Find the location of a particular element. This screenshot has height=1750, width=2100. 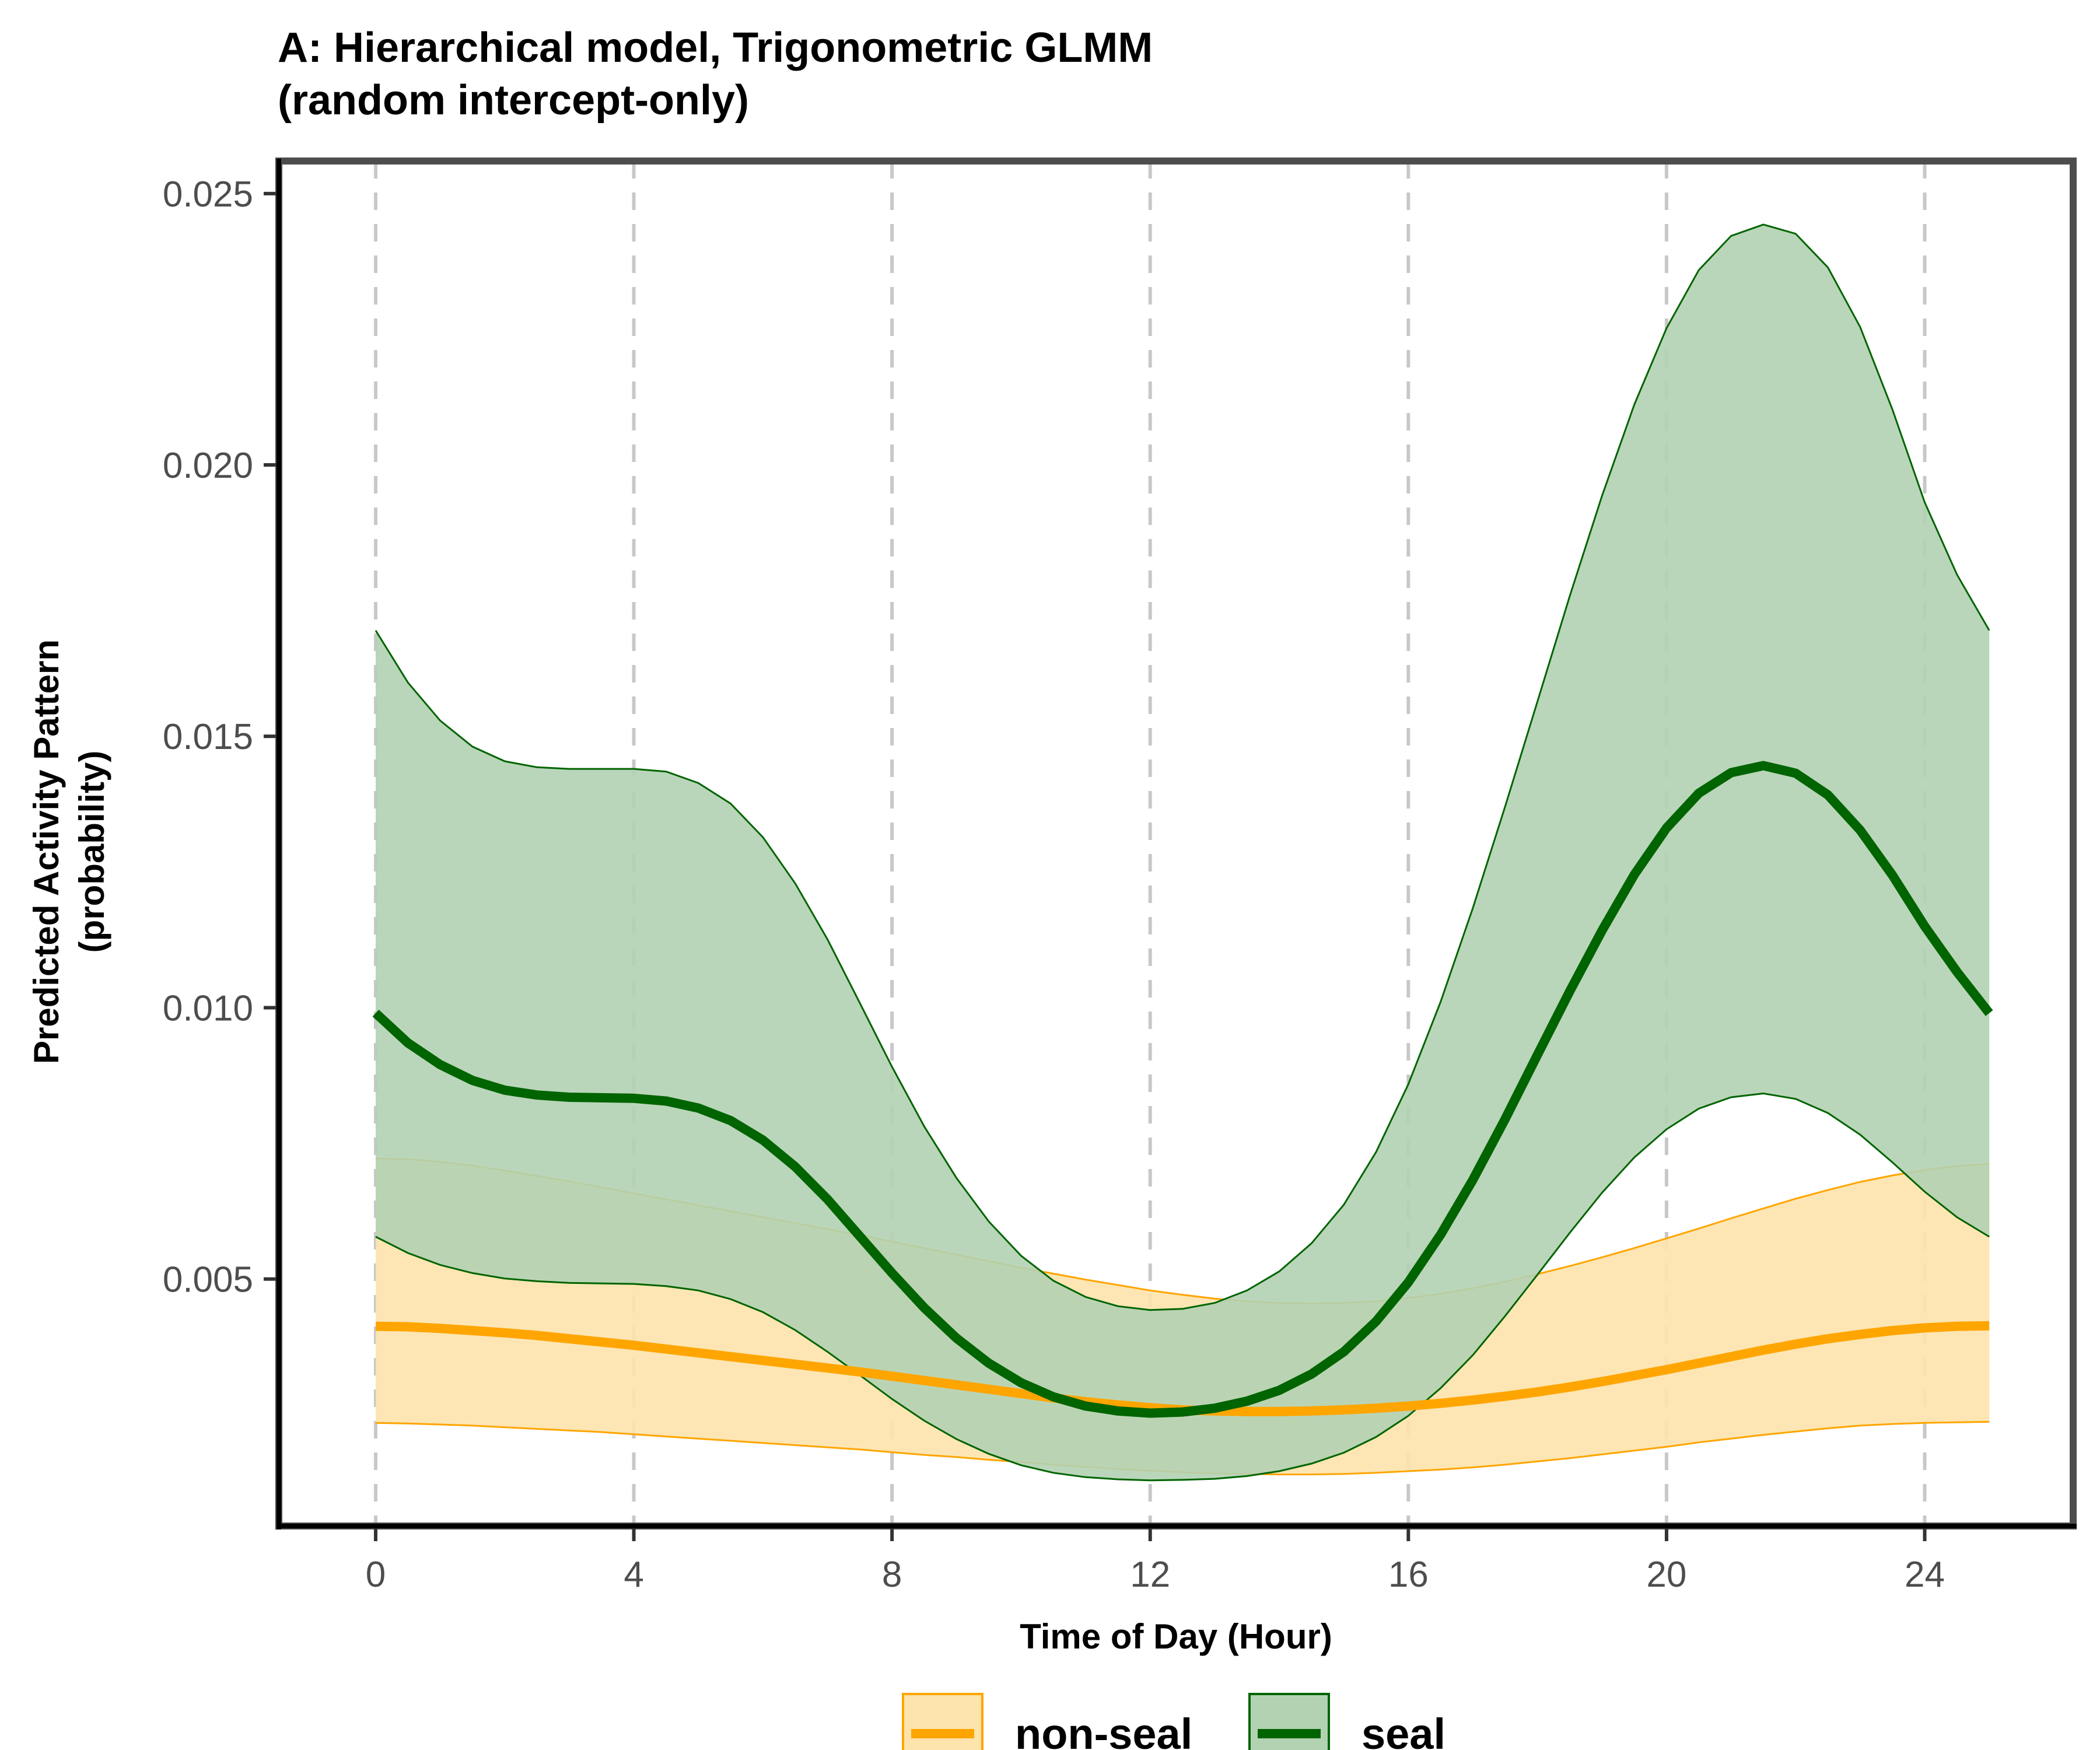

x-tick-label-0: 0 is located at coordinates (376, 1575).